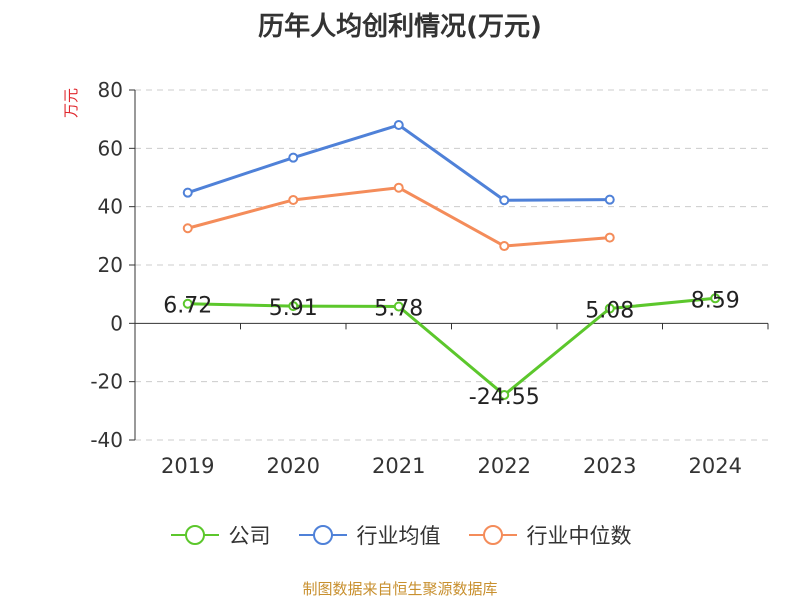 This screenshot has height=600, width=800. I want to click on y-tick-label: 0, so click(116, 323).